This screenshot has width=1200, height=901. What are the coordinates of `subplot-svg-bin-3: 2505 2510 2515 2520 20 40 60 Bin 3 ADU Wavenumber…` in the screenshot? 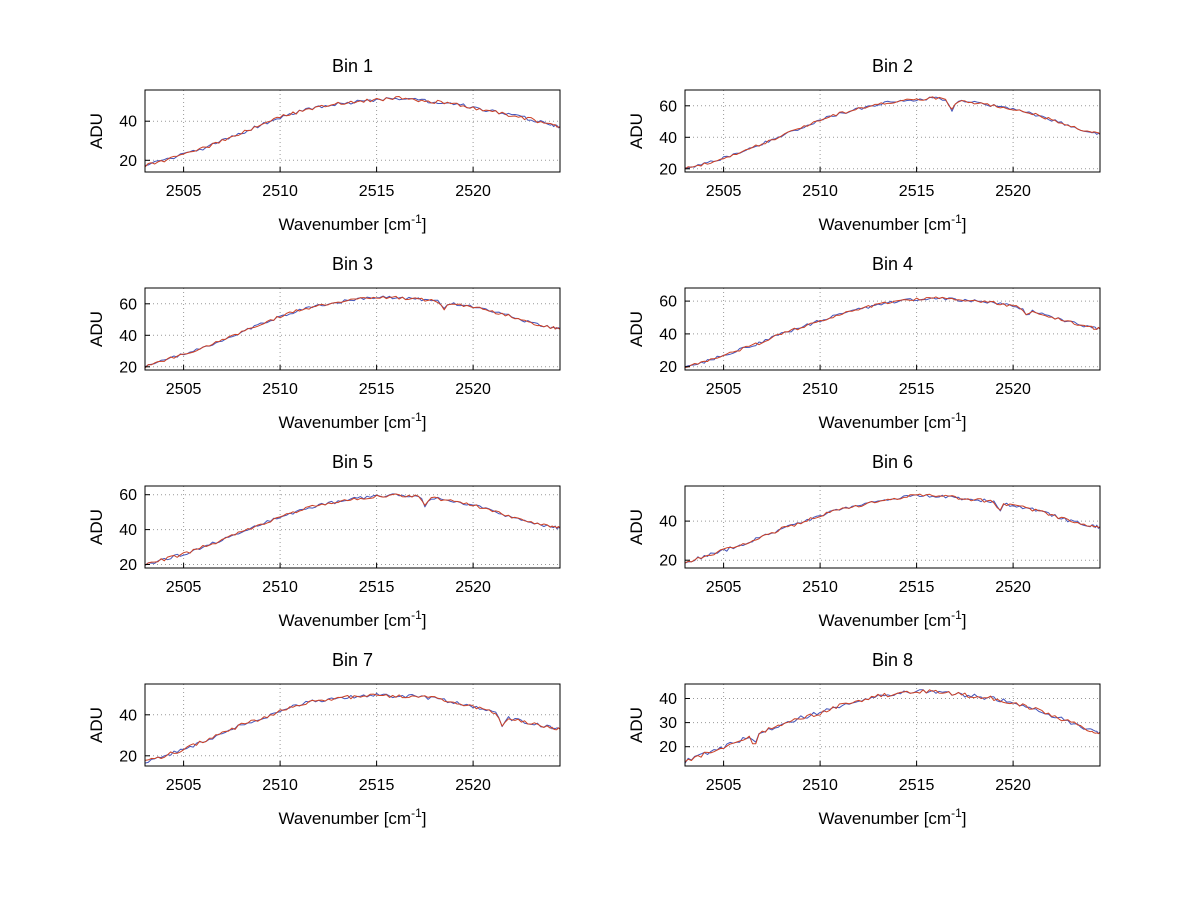 It's located at (324, 343).